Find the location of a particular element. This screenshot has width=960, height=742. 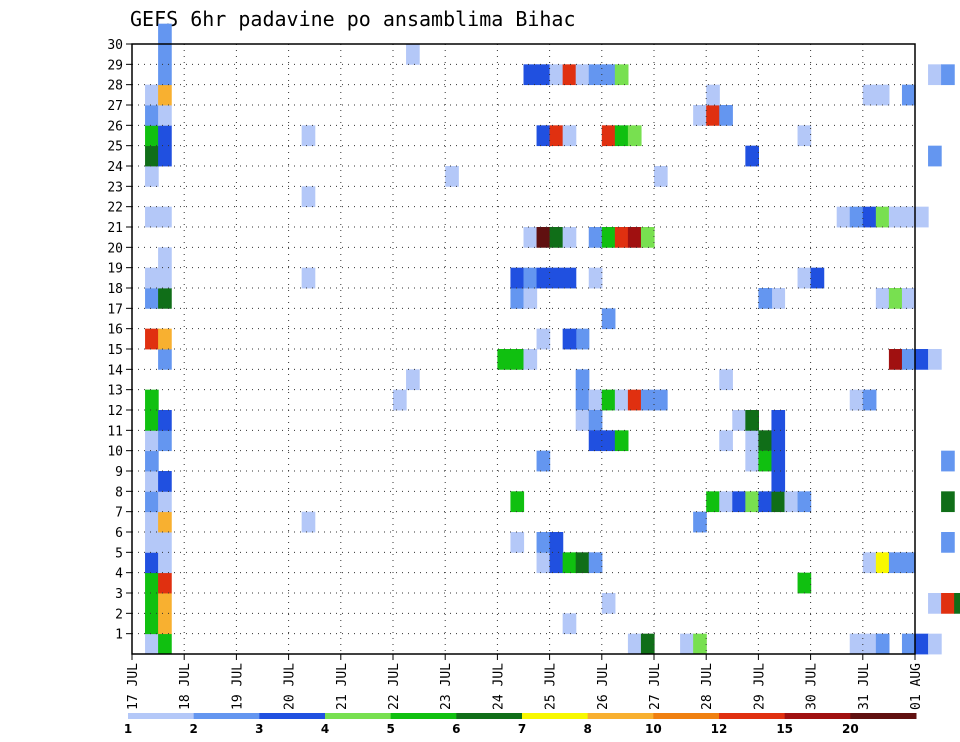

y-tick-label: 4 is located at coordinates (119, 574).